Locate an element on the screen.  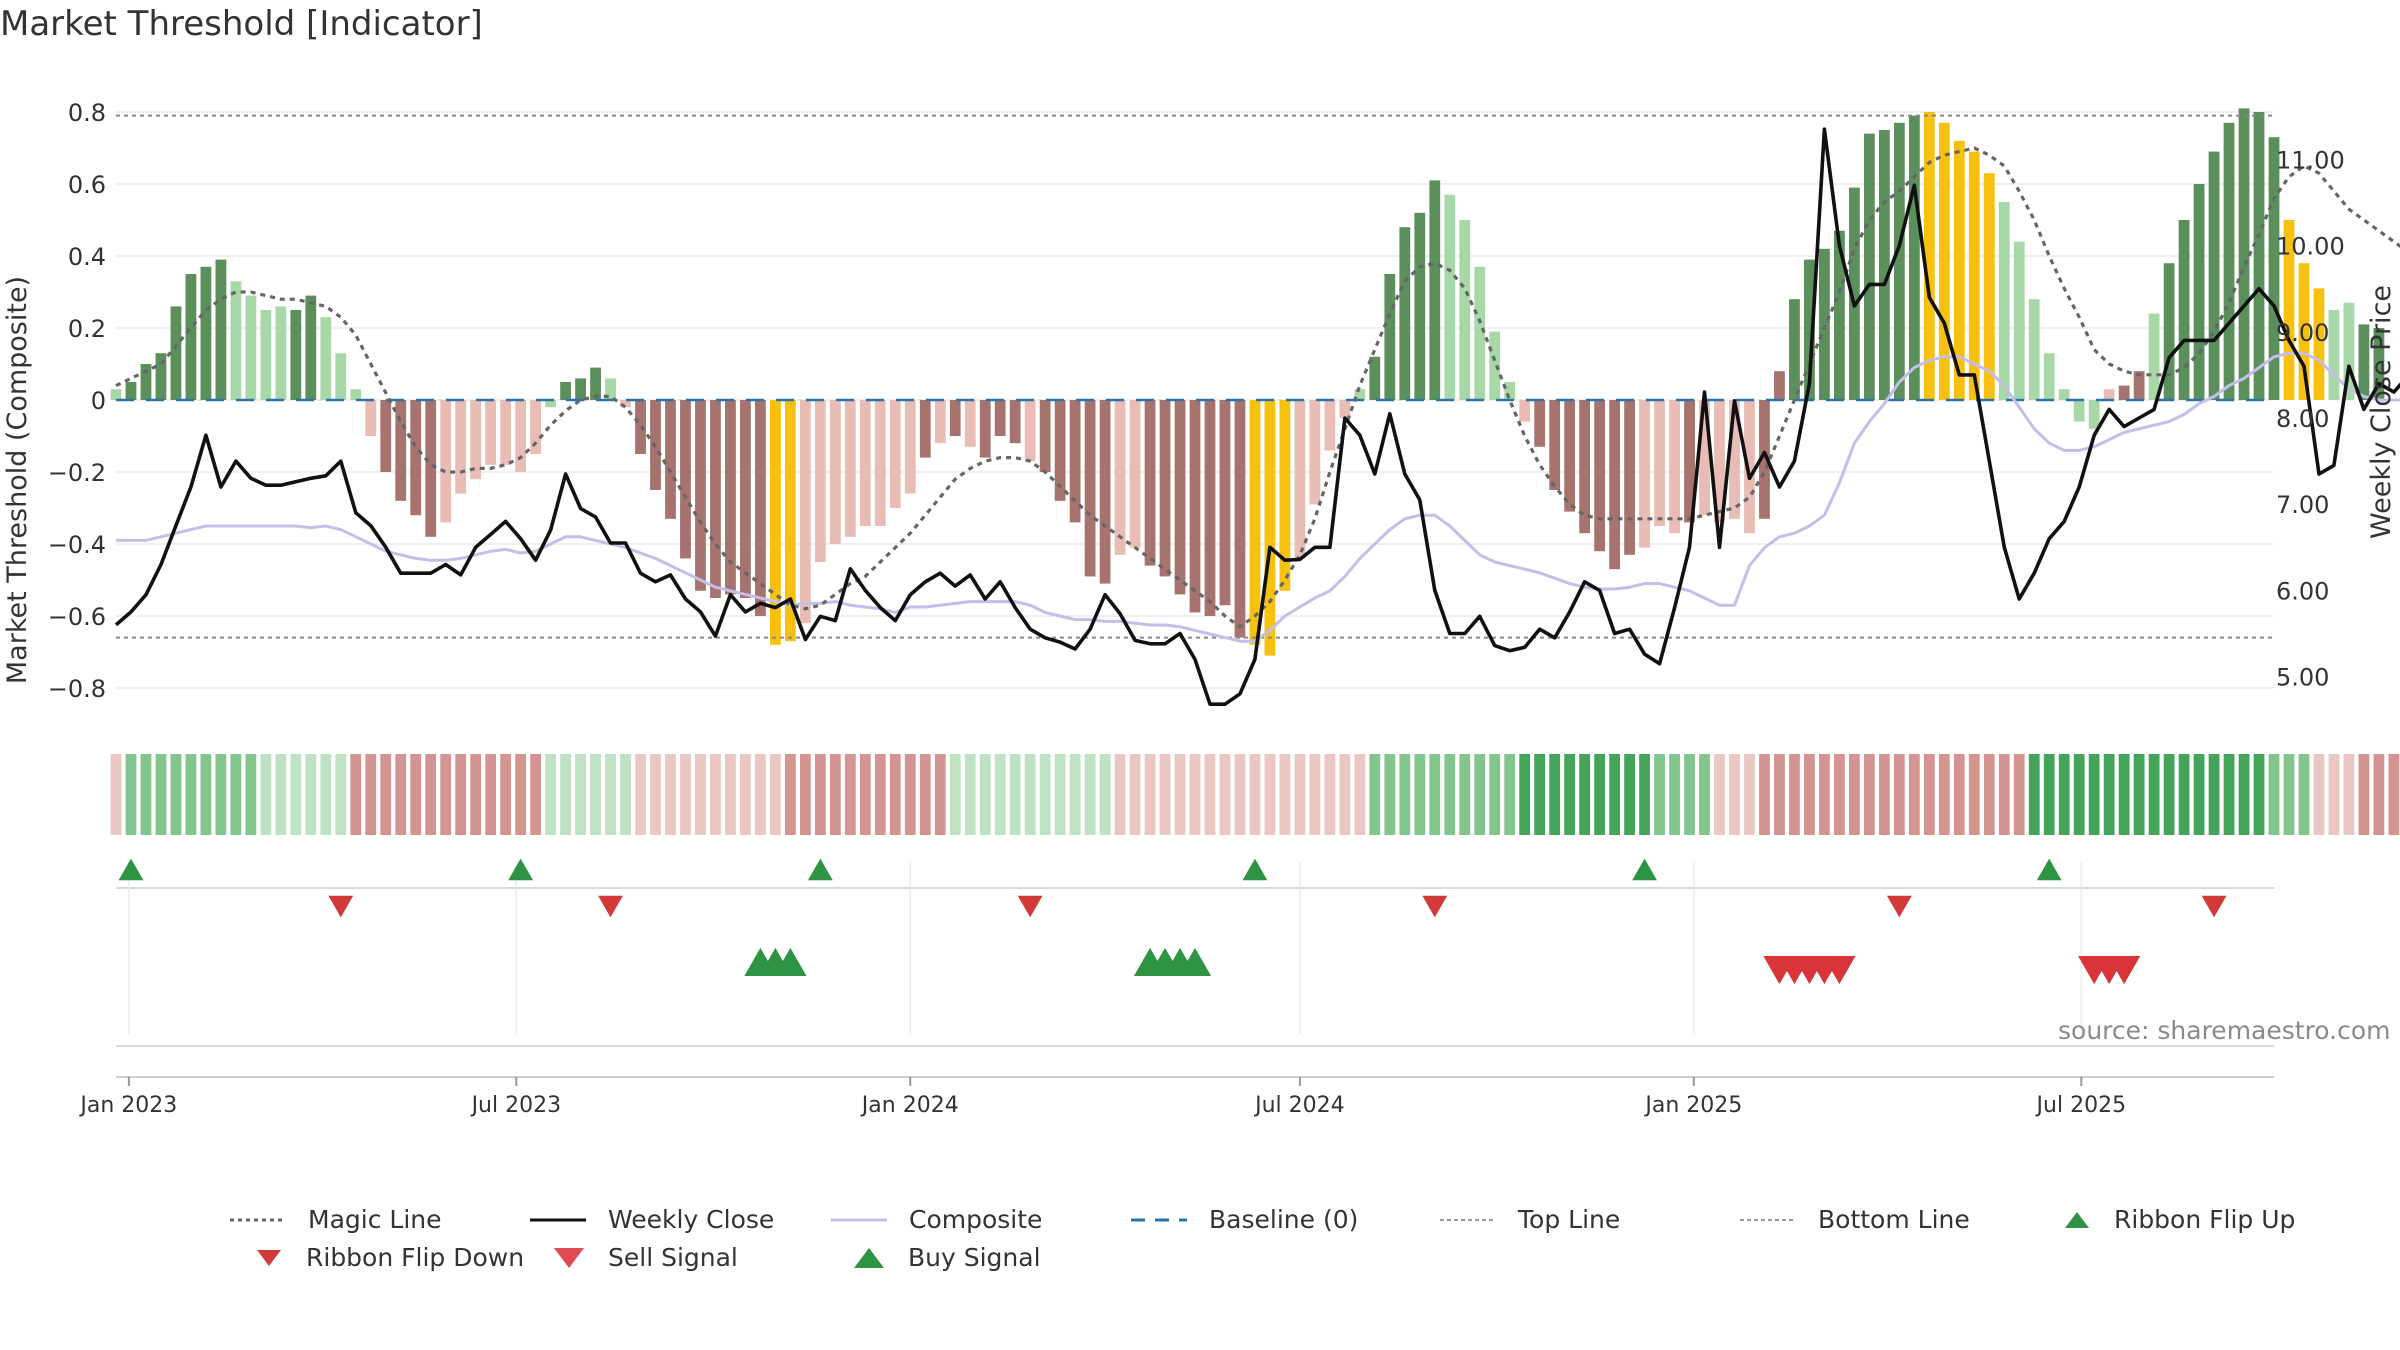
y-tick-label: 0 is located at coordinates (98, 401).